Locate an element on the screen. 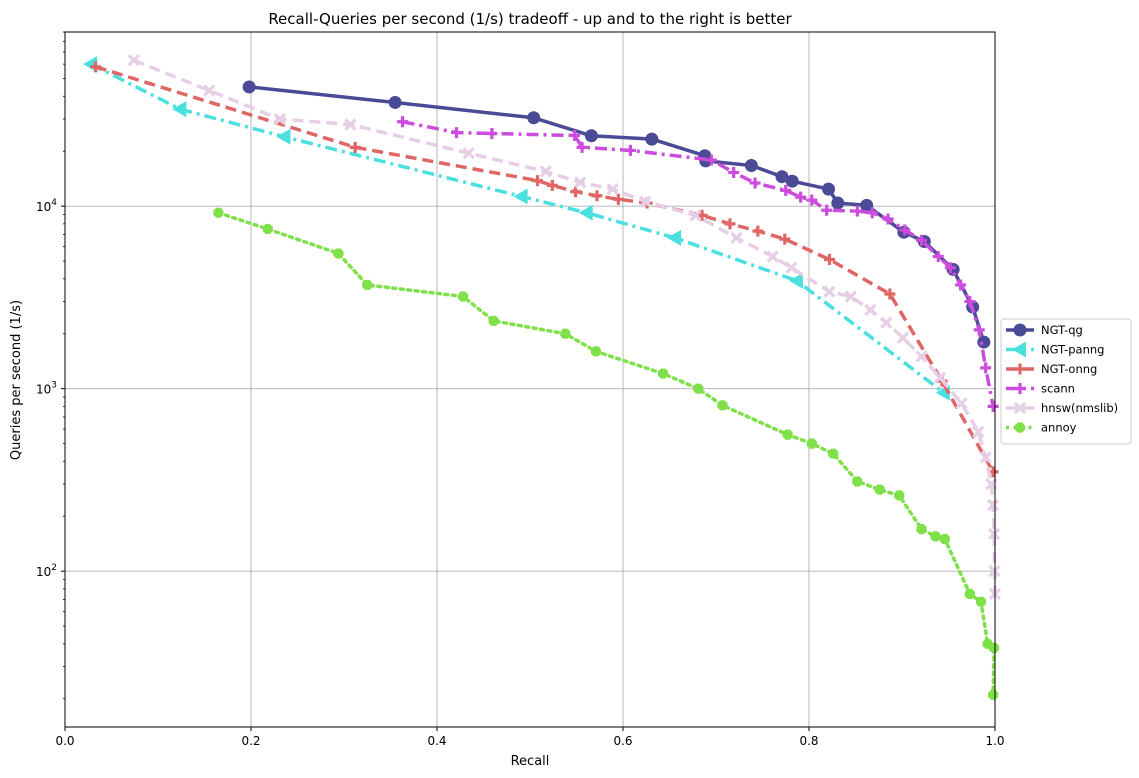 This screenshot has width=1139, height=778. legend-label-ngt-qg: NGT-qg is located at coordinates (1062, 330).